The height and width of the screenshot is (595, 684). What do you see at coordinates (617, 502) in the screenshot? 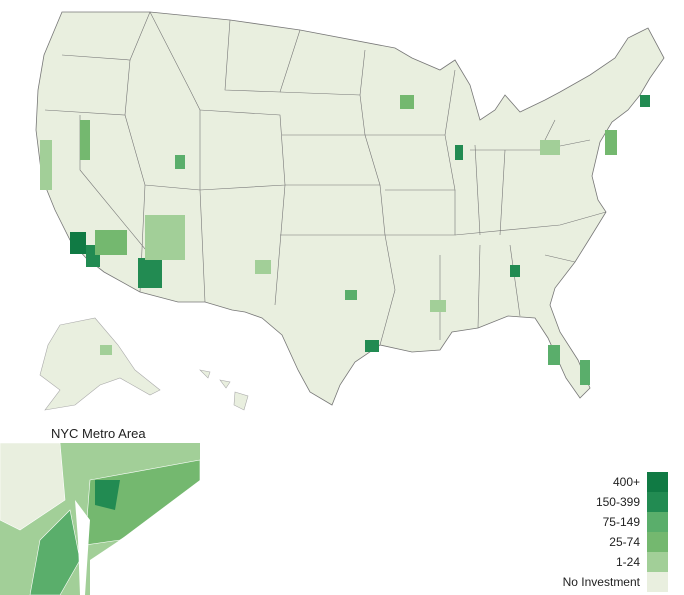
I see `legend-label: 150-399` at bounding box center [617, 502].